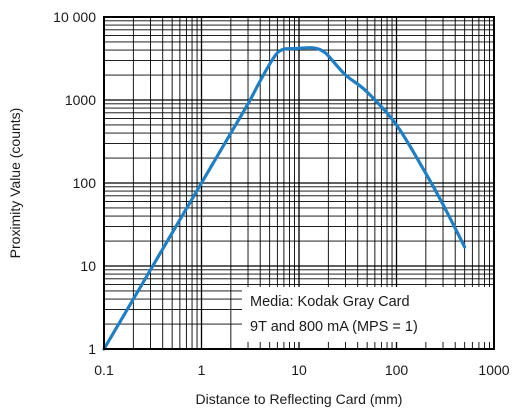  What do you see at coordinates (299, 399) in the screenshot?
I see `x-axis-label: Distance to Reflecting Card (mm)` at bounding box center [299, 399].